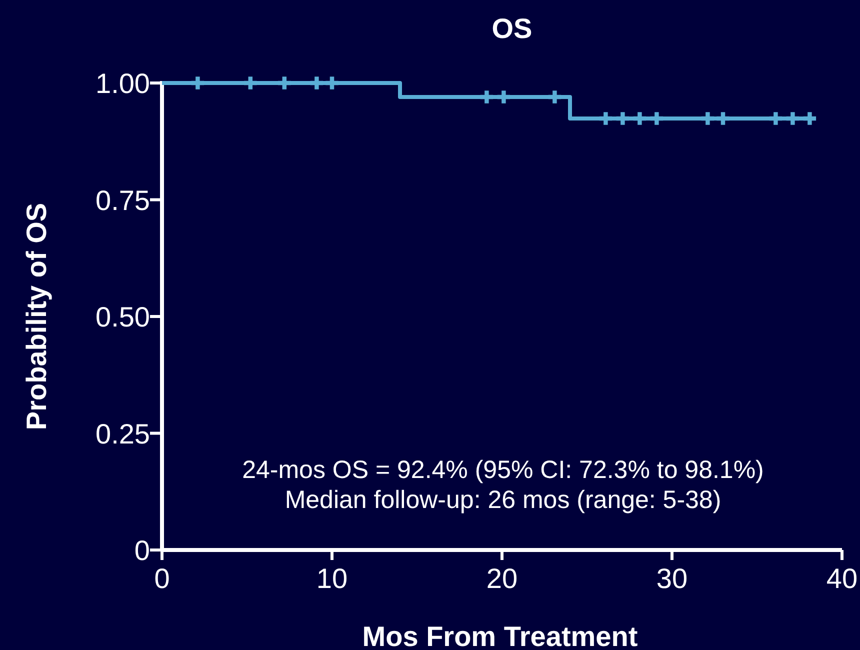 The image size is (860, 650). I want to click on y-tick-label: 0, so click(142, 550).